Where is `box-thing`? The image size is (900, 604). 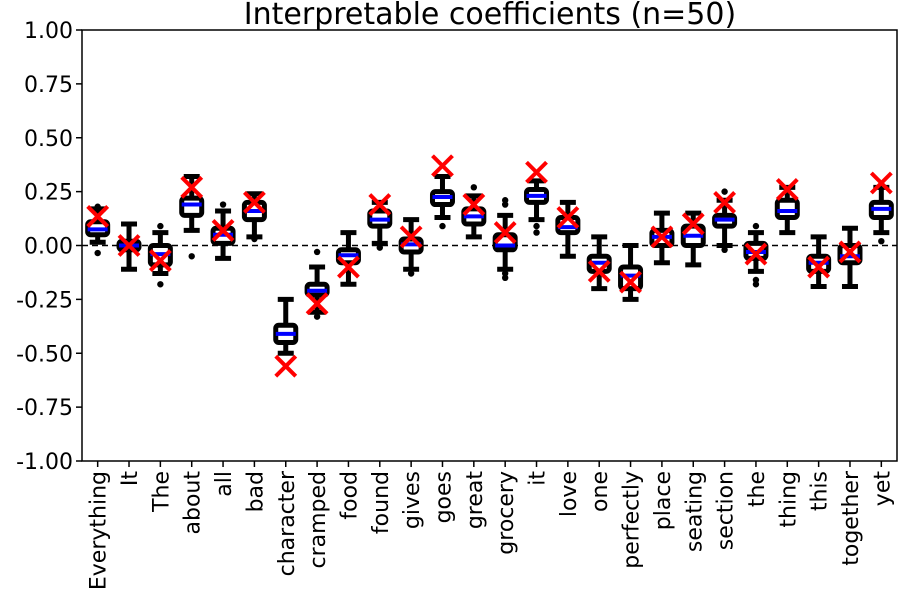 box-thing is located at coordinates (787, 207).